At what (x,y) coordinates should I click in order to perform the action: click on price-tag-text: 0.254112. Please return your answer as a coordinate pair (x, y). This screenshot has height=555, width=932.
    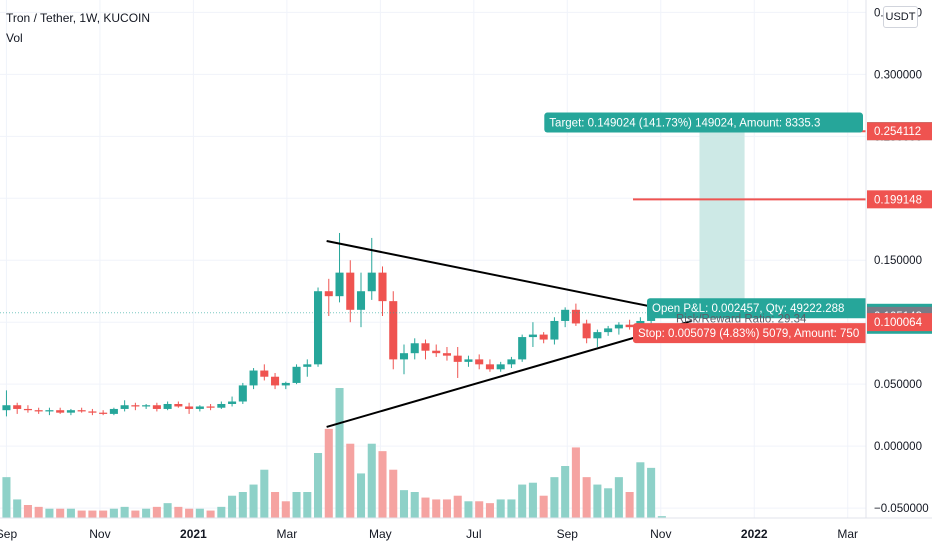
    Looking at the image, I should click on (897, 132).